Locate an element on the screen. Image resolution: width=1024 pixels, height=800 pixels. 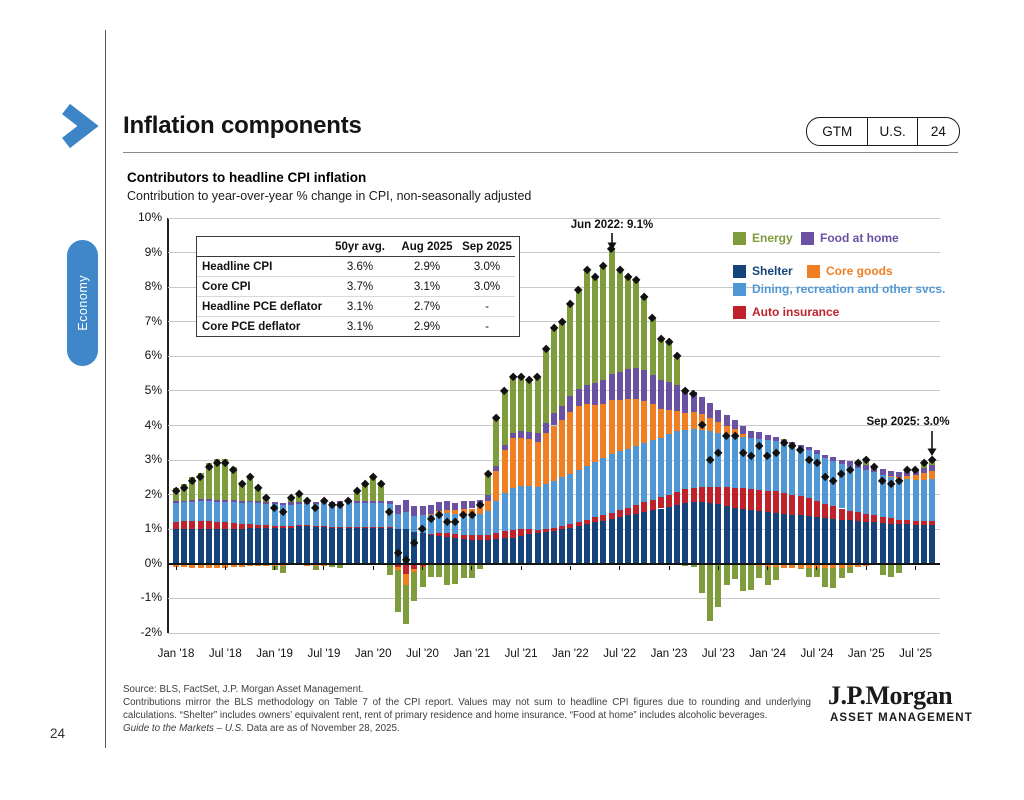
gridline is located at coordinates (554, 633).